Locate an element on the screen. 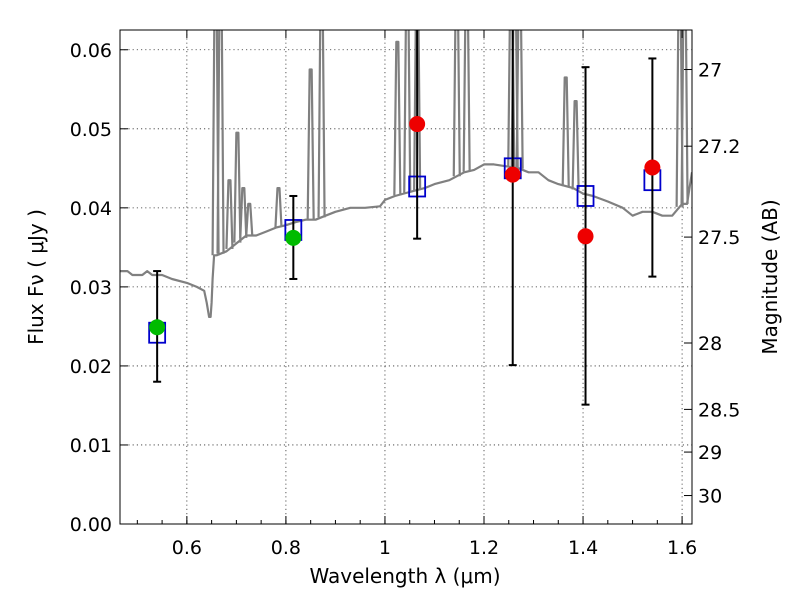 The height and width of the screenshot is (600, 800). right-tick-label: 28.5 is located at coordinates (719, 410).